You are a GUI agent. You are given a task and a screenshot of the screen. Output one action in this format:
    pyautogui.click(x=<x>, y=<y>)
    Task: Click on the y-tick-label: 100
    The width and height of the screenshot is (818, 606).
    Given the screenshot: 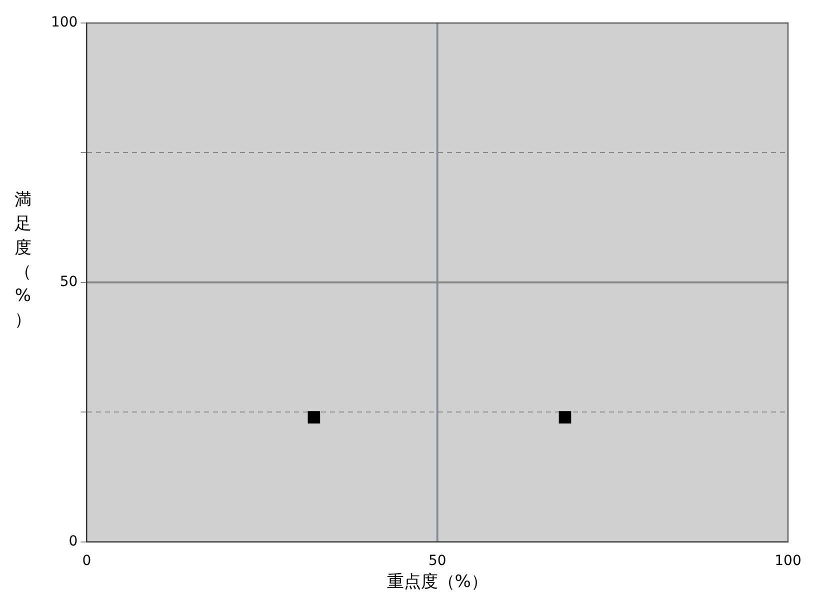 What is the action you would take?
    pyautogui.click(x=64, y=22)
    